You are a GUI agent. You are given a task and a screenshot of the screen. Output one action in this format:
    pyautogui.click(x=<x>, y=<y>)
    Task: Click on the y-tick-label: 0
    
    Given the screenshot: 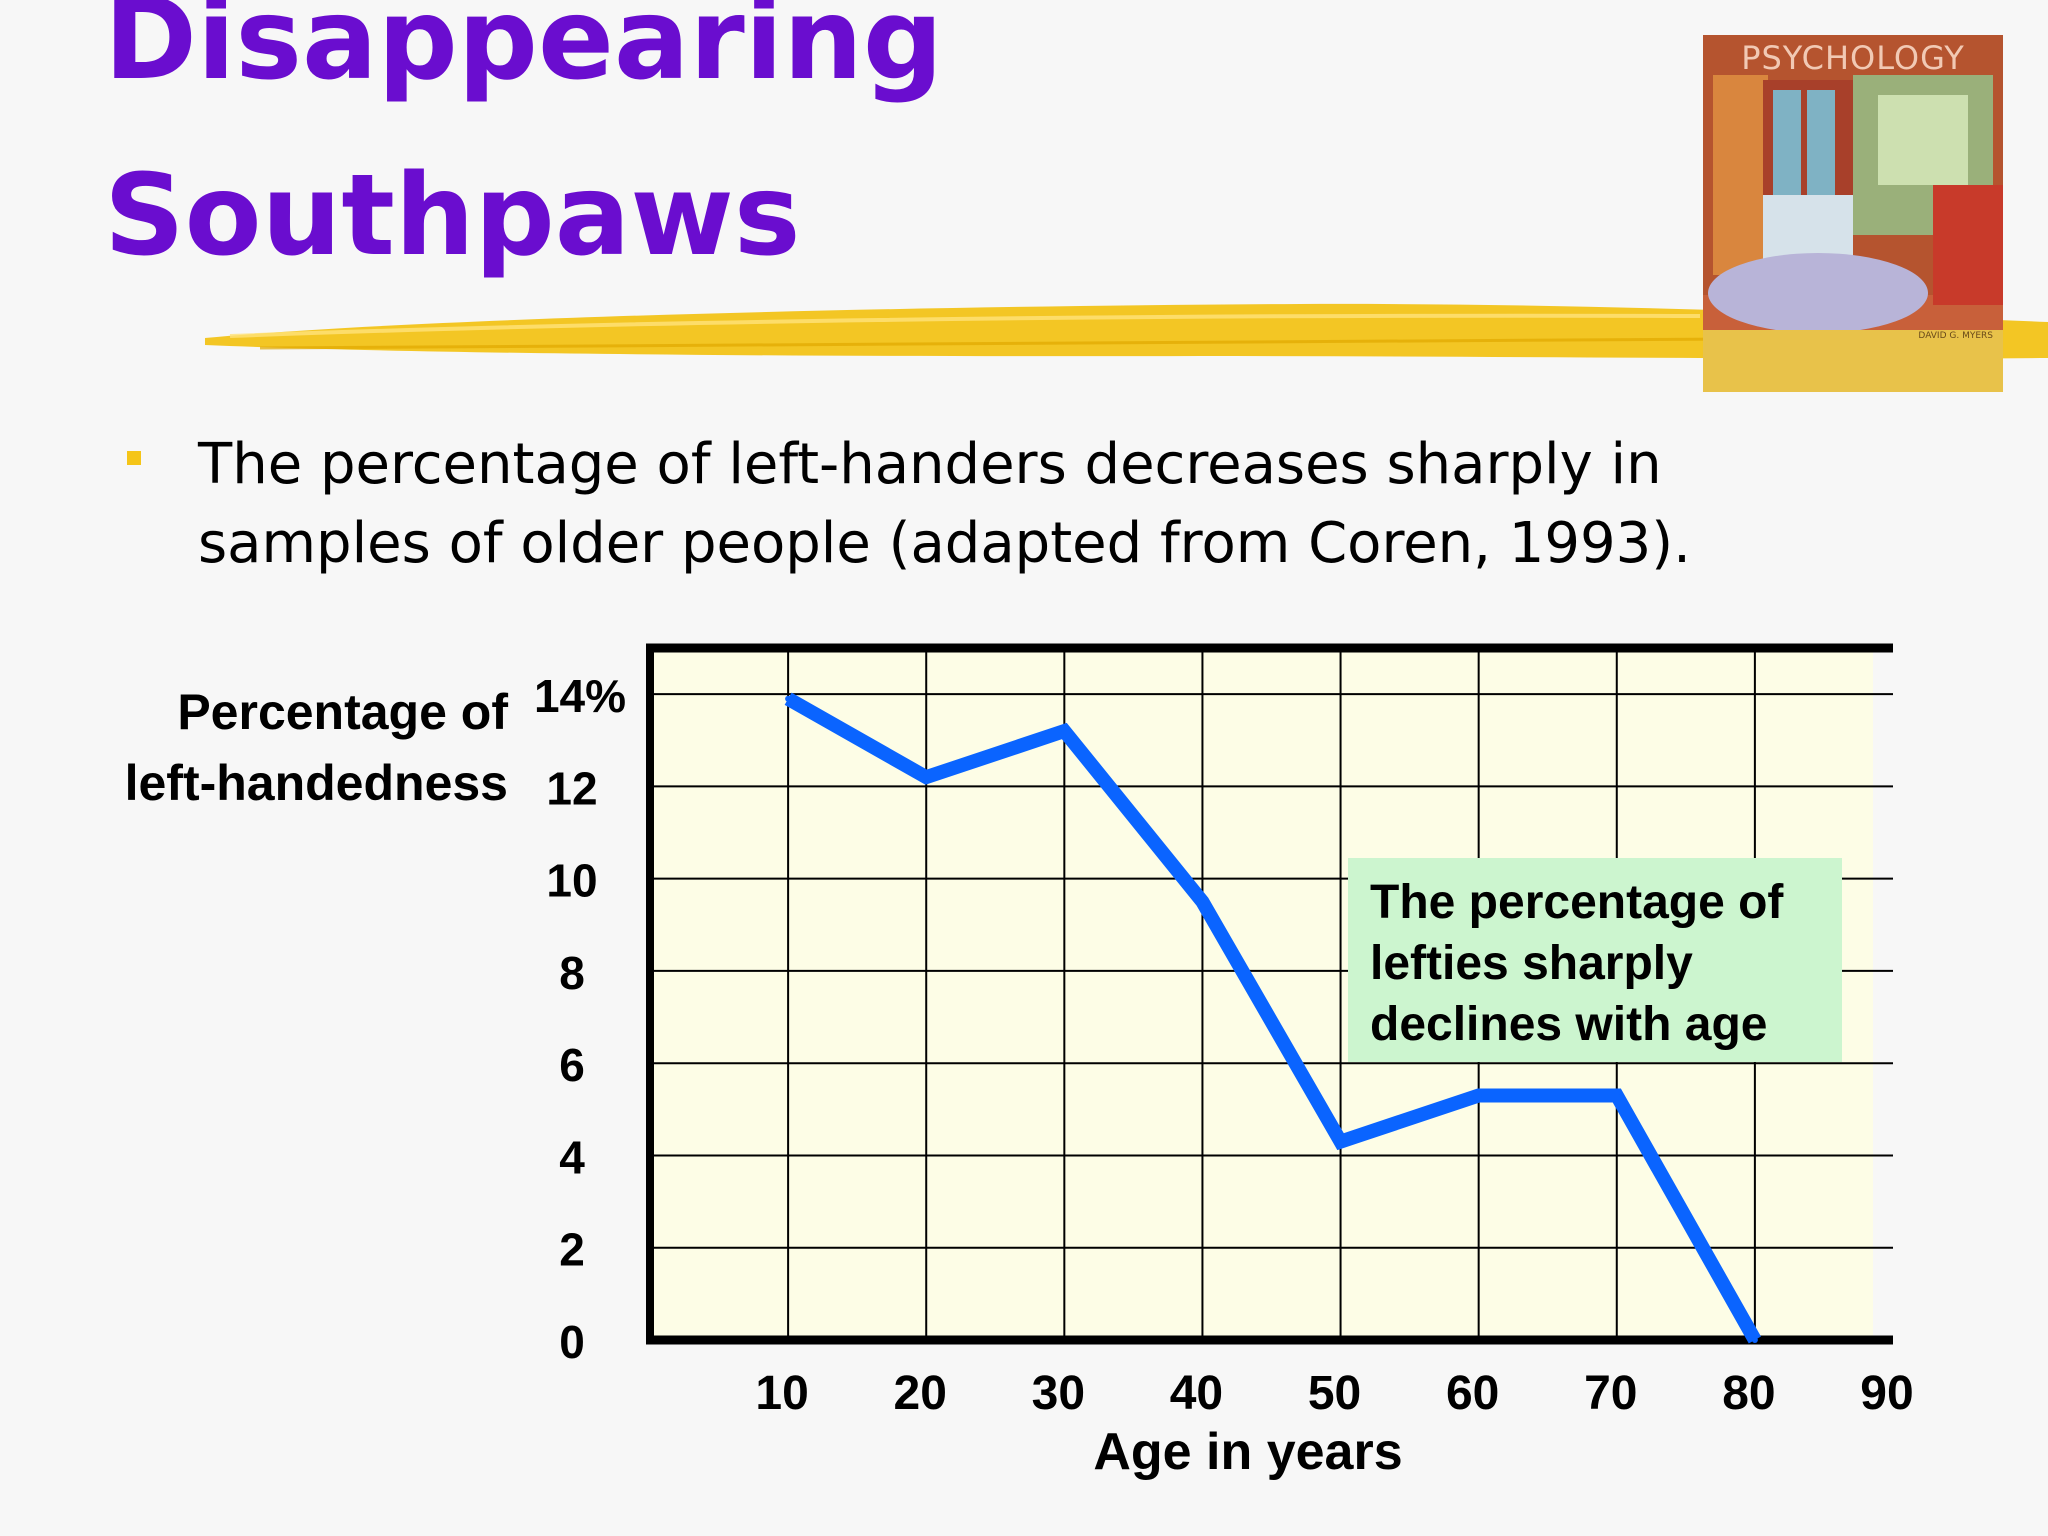 What is the action you would take?
    pyautogui.click(x=572, y=1342)
    